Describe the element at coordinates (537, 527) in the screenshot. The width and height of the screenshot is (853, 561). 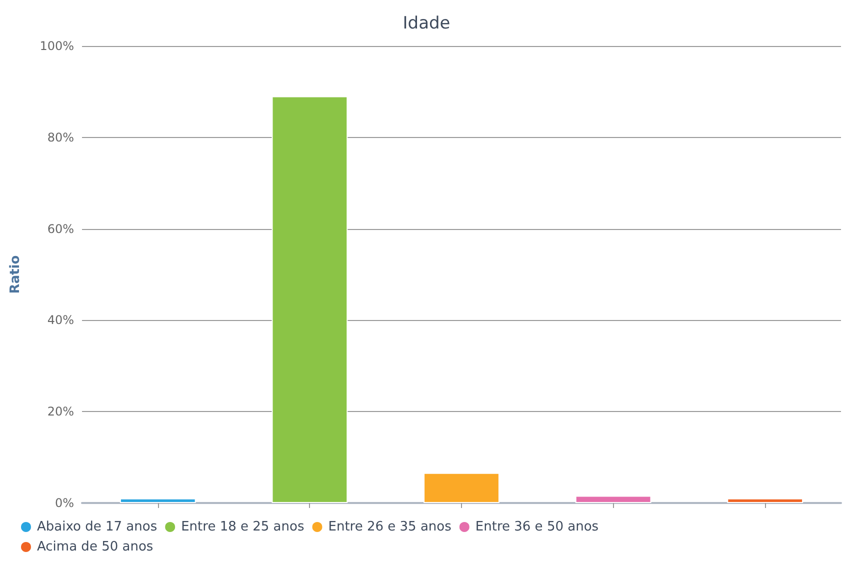
I see `legend-label: Entre 36 e 50 anos` at that location.